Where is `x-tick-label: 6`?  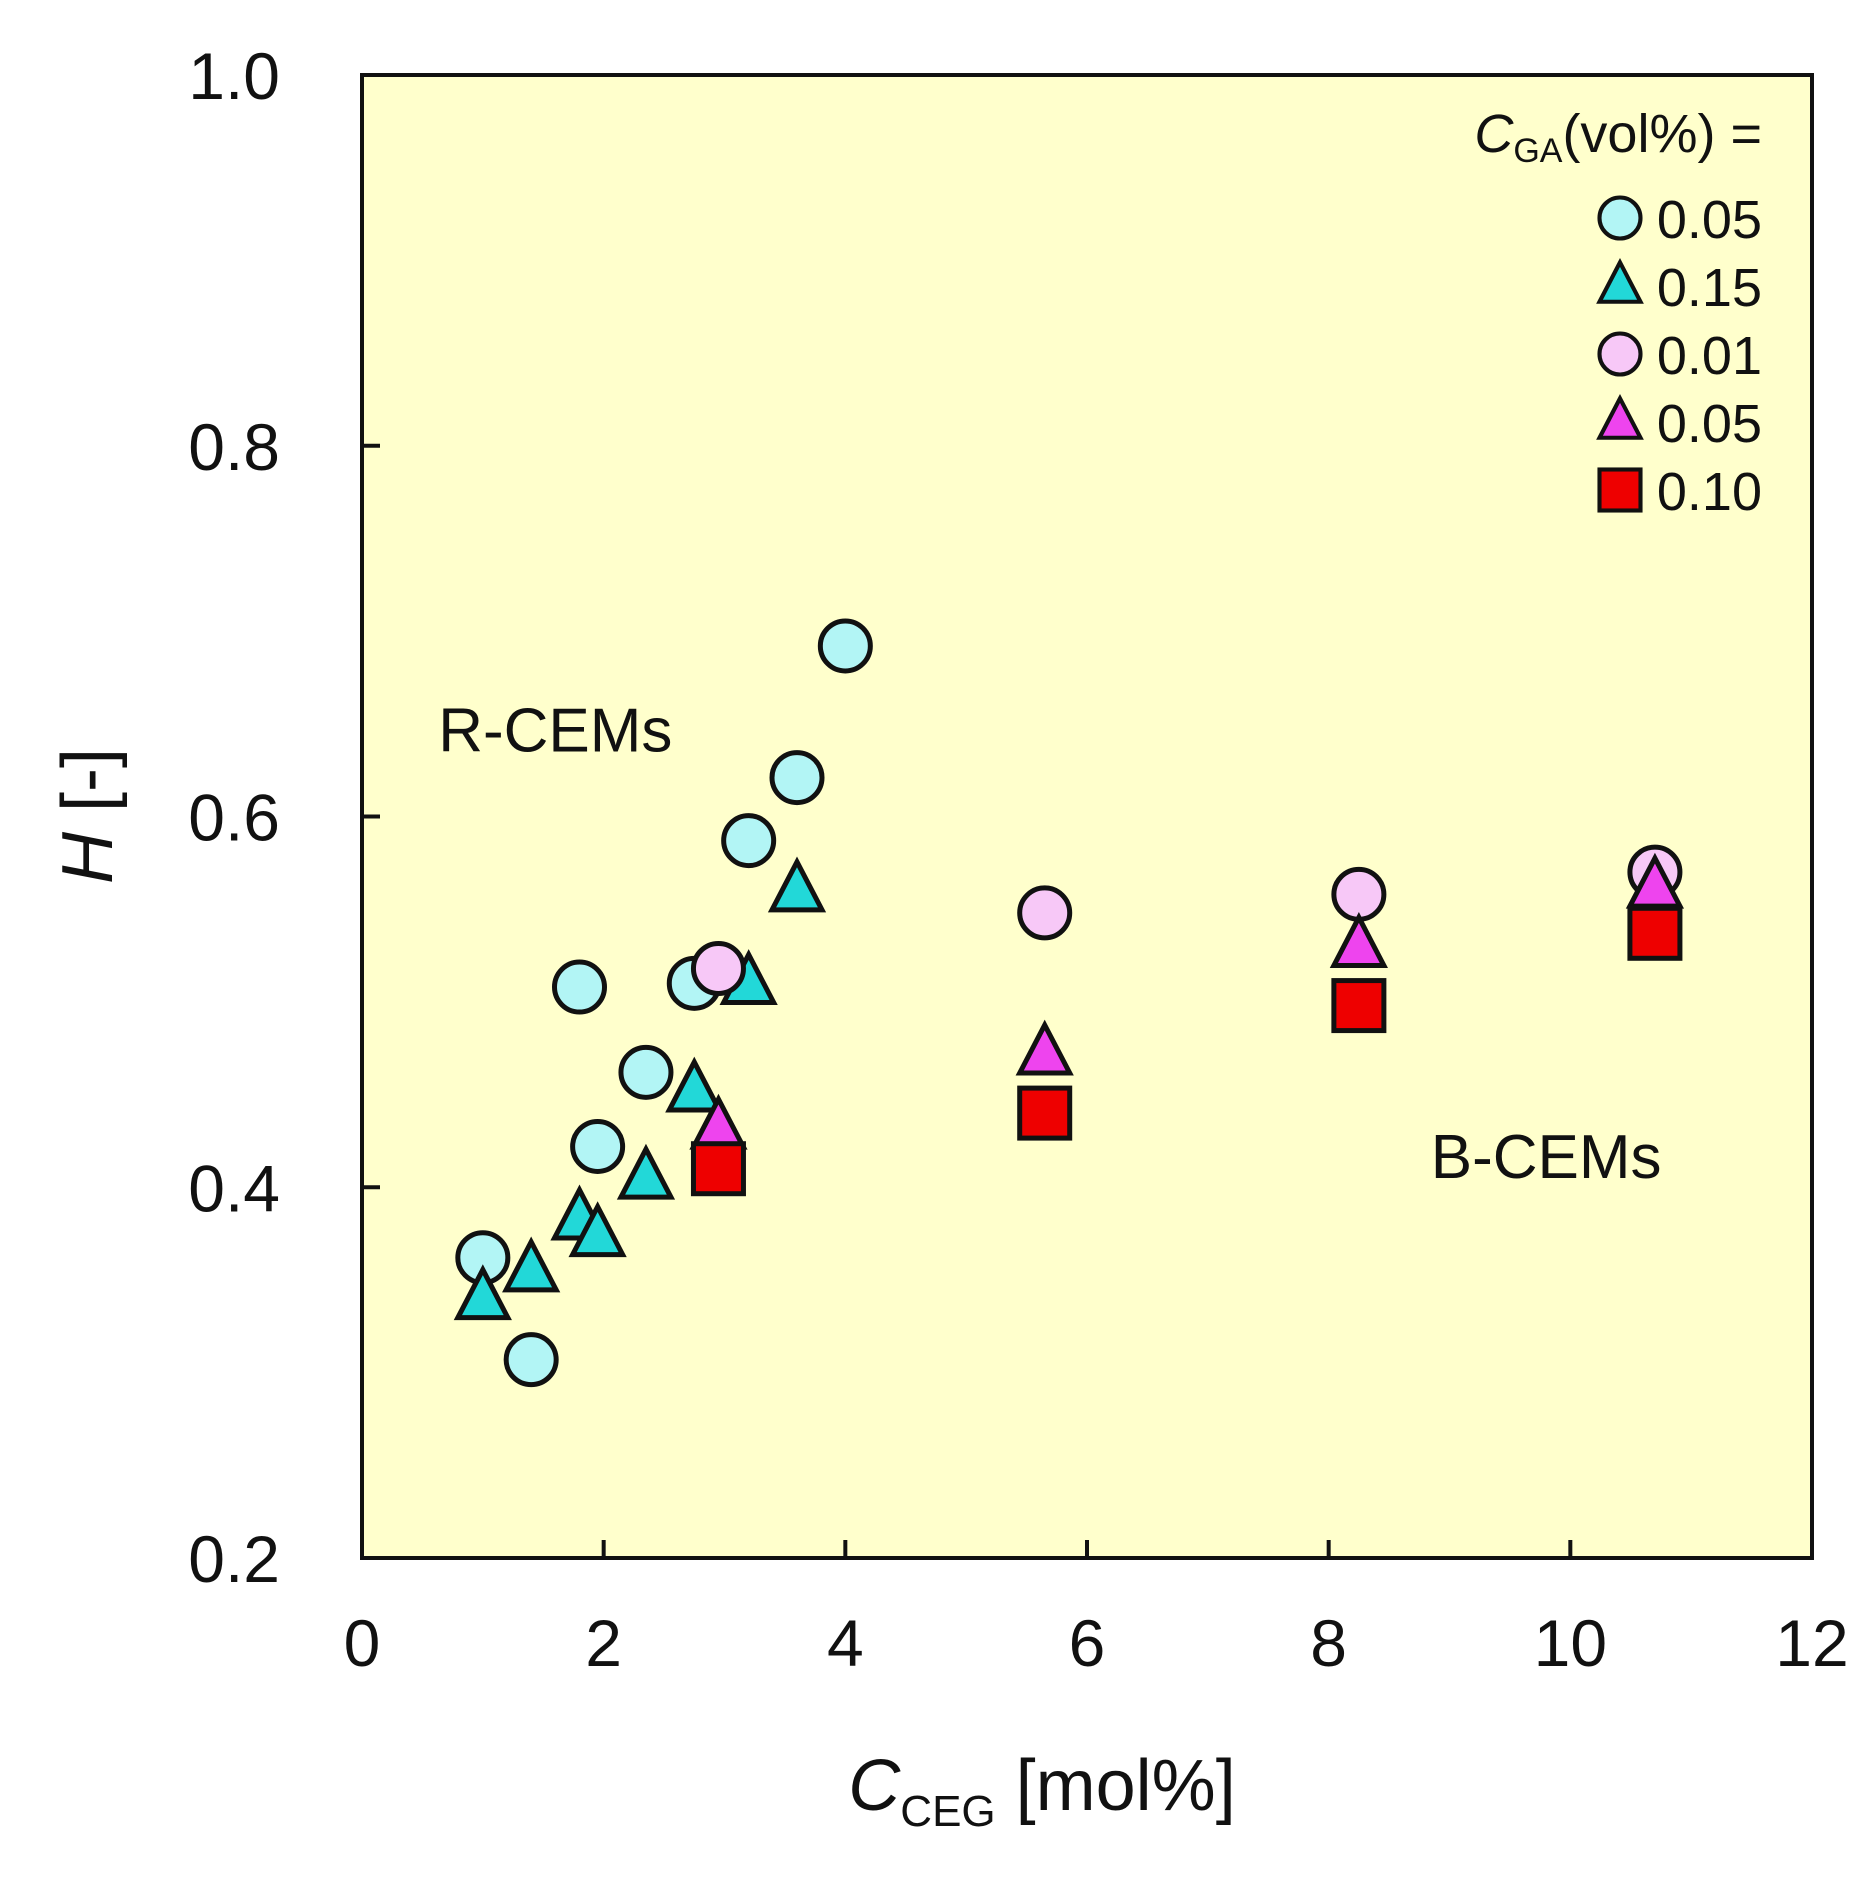
x-tick-label: 6 is located at coordinates (1087, 1643).